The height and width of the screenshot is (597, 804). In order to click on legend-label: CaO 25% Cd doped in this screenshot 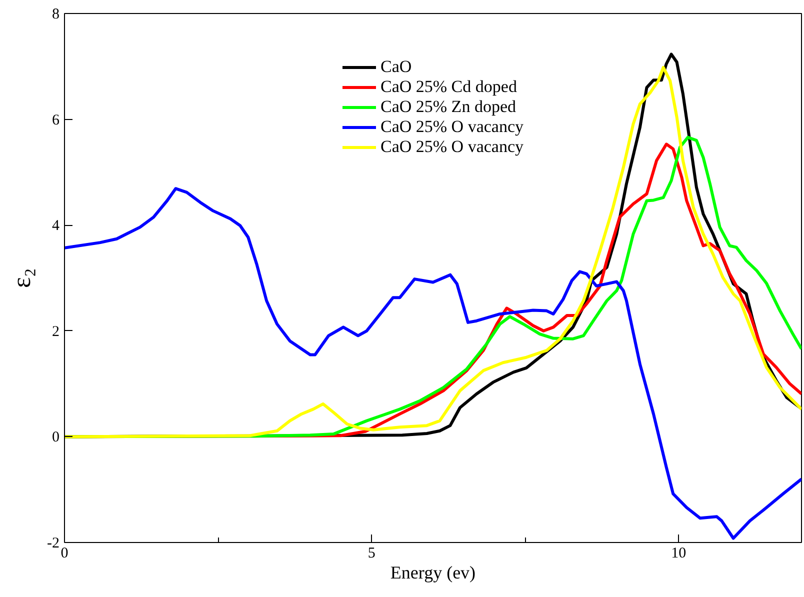, I will do `click(448, 87)`.